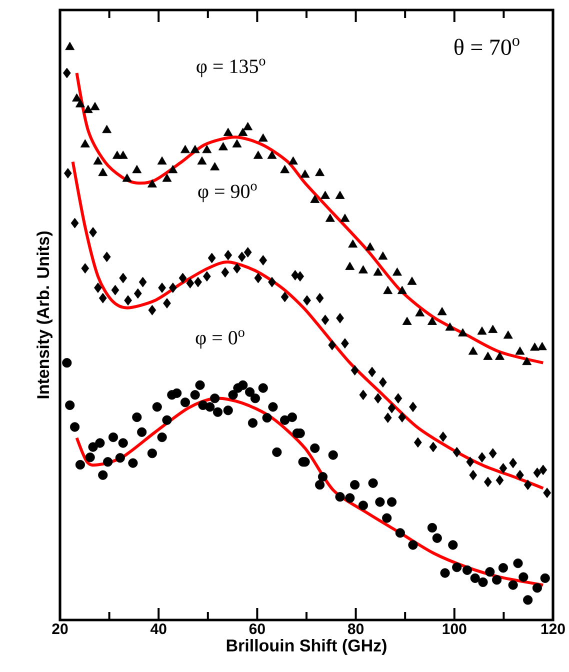 This screenshot has height=672, width=569. What do you see at coordinates (553, 629) in the screenshot?
I see `x-tick-label: 120` at bounding box center [553, 629].